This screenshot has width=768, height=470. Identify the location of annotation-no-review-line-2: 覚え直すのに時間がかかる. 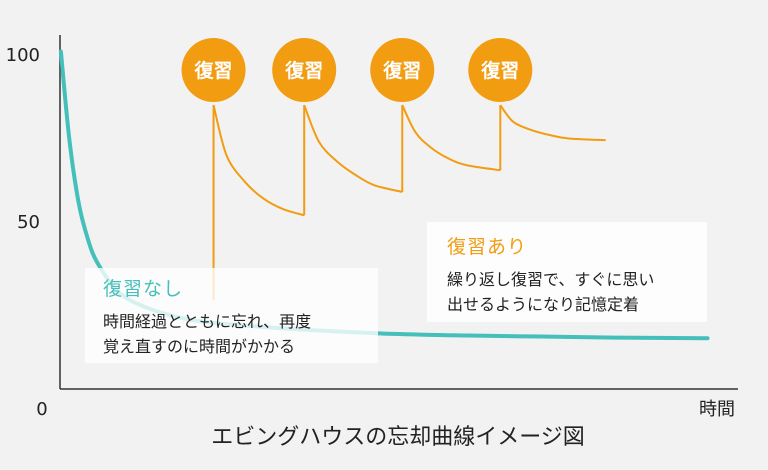
(199, 346).